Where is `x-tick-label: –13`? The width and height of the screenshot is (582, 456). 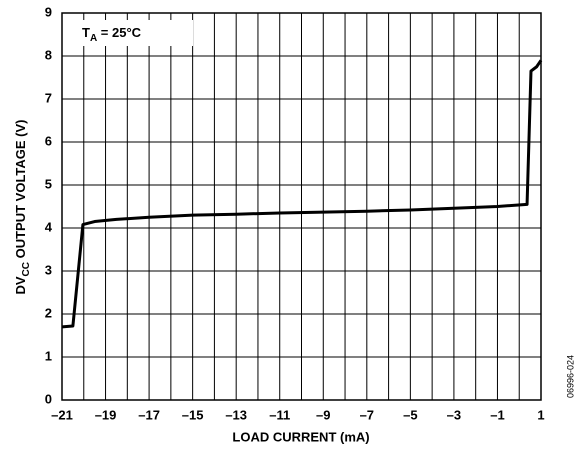
x-tick-label: –13 is located at coordinates (236, 414).